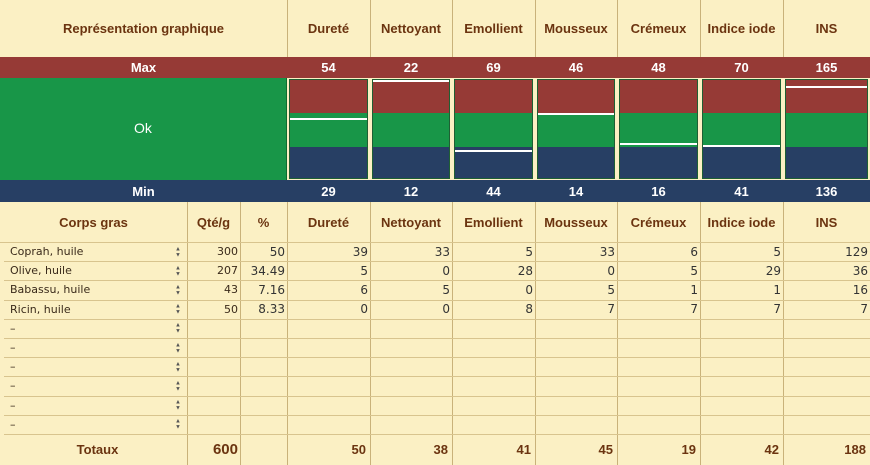 The image size is (870, 465). I want to click on header-property: Nettoyant, so click(411, 222).